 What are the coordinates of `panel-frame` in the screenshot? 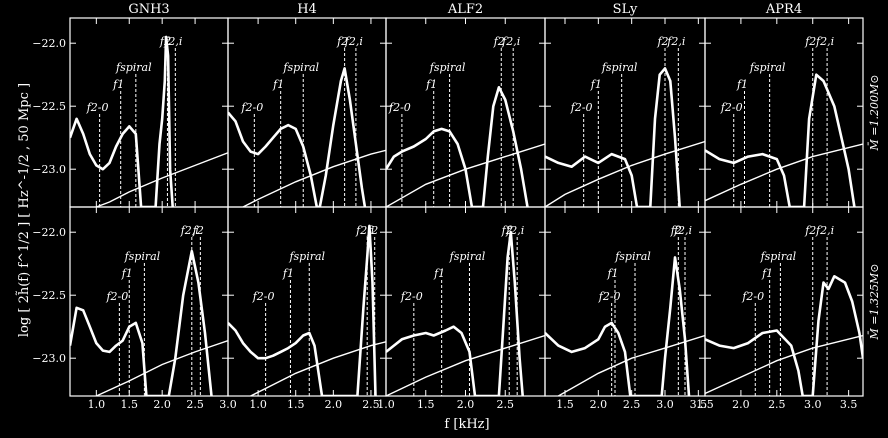 It's located at (784, 301).